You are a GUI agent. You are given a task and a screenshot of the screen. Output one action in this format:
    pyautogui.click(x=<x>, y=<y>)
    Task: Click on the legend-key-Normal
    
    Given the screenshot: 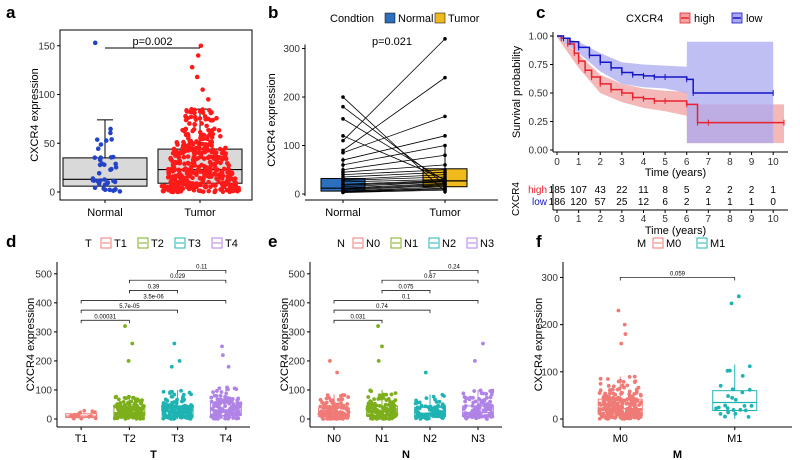 What is the action you would take?
    pyautogui.click(x=390, y=18)
    